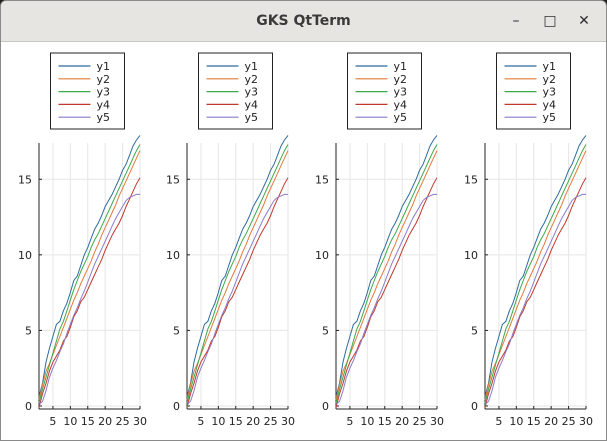 The height and width of the screenshot is (441, 607). What do you see at coordinates (584, 21) in the screenshot?
I see `close-button: ✕` at bounding box center [584, 21].